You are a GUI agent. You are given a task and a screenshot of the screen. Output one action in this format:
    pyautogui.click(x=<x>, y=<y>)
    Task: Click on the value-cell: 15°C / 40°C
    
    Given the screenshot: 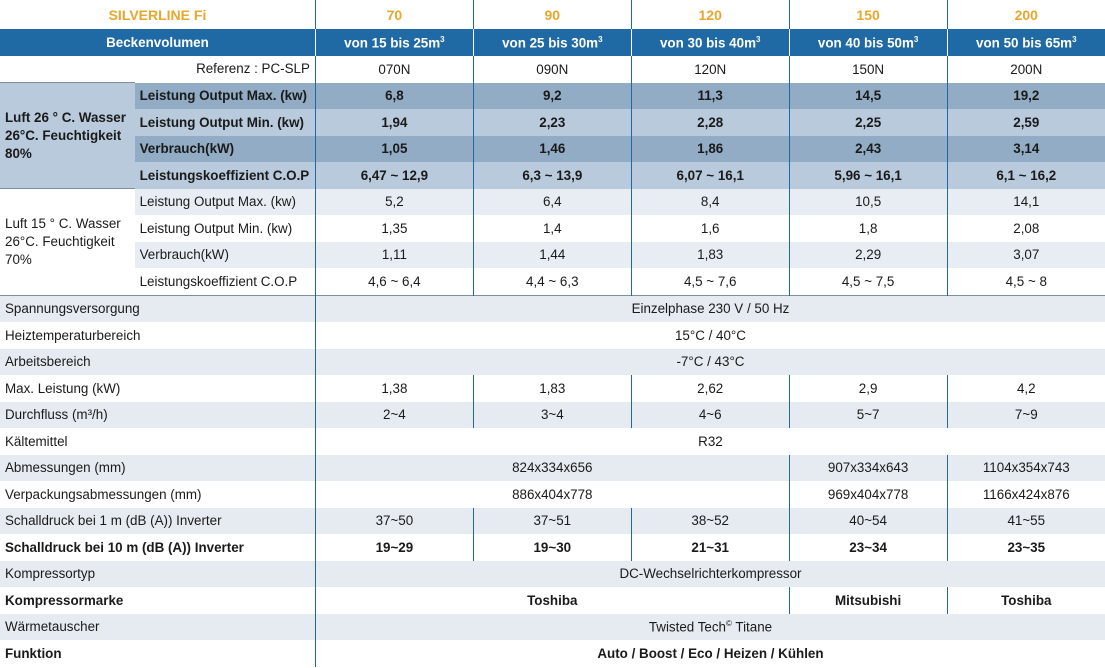 What is the action you would take?
    pyautogui.click(x=709, y=335)
    